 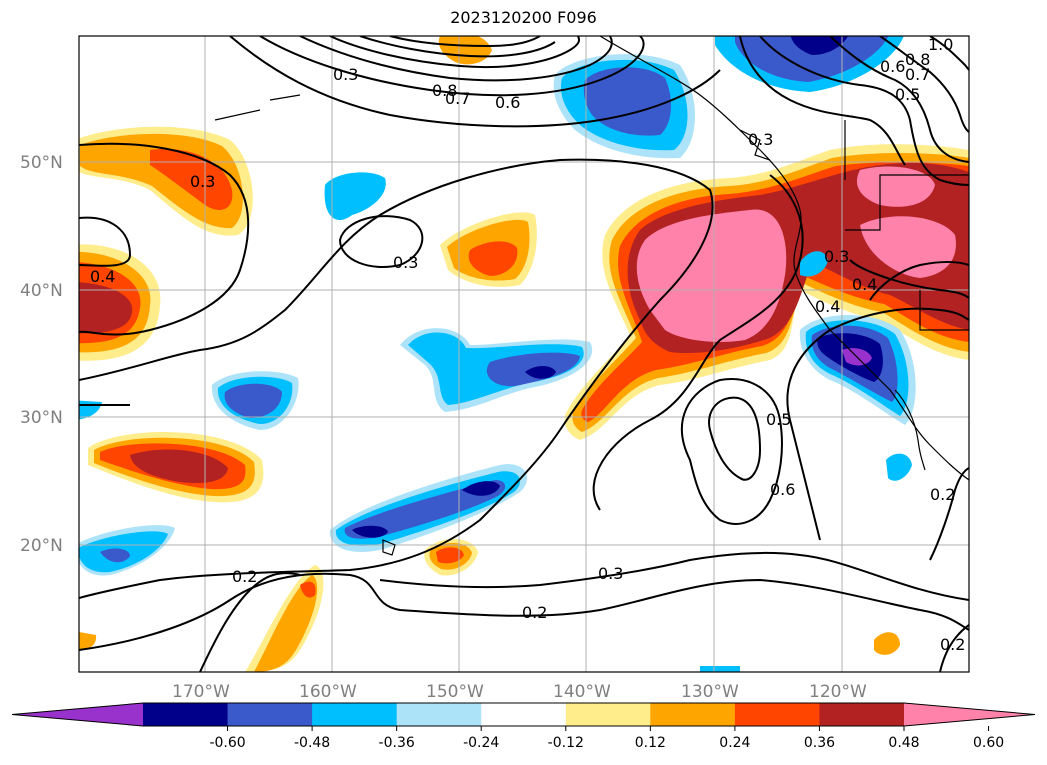 What do you see at coordinates (312, 743) in the screenshot?
I see `colorbar-tick-label: -0.48` at bounding box center [312, 743].